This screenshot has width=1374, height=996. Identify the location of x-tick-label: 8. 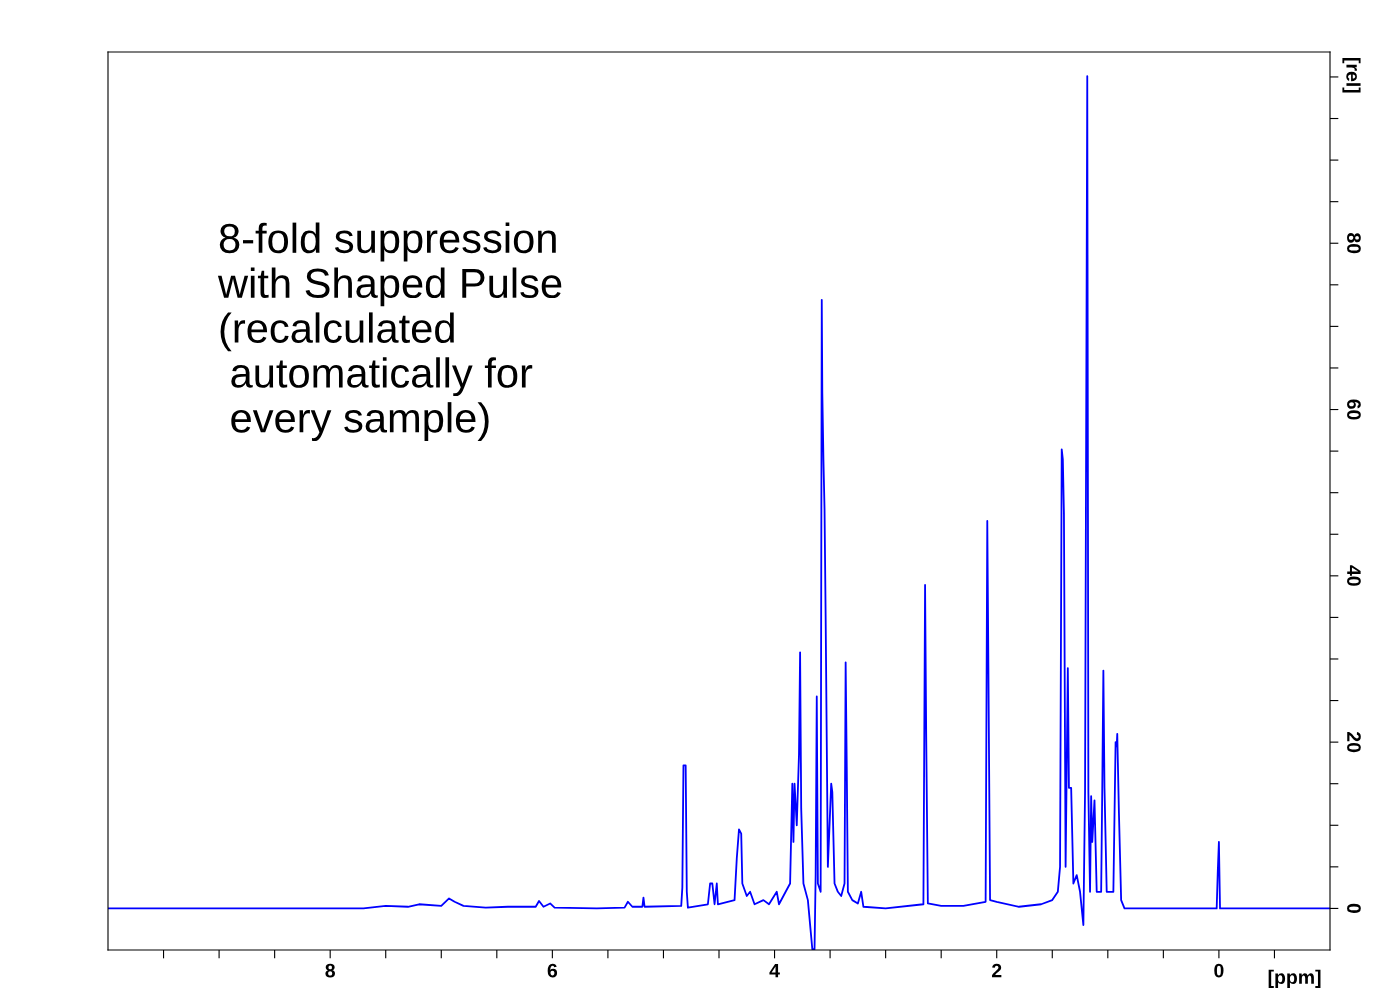
(330, 970).